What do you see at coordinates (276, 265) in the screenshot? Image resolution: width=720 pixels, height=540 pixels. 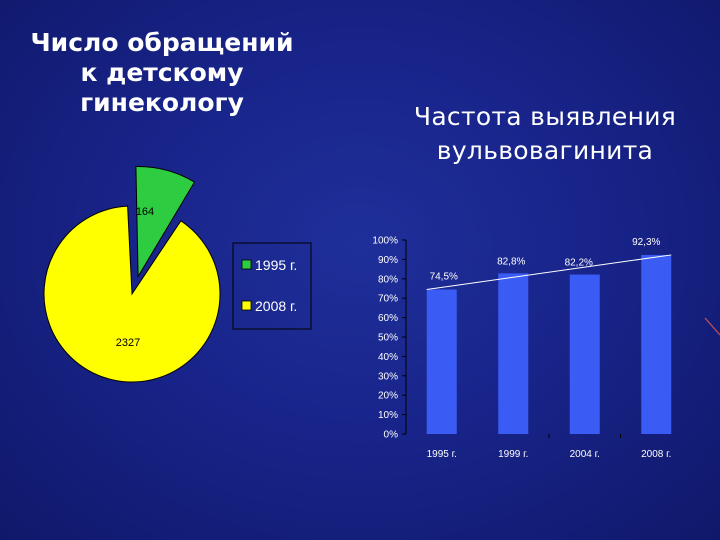 I see `legend-label-0: 1995 г.` at bounding box center [276, 265].